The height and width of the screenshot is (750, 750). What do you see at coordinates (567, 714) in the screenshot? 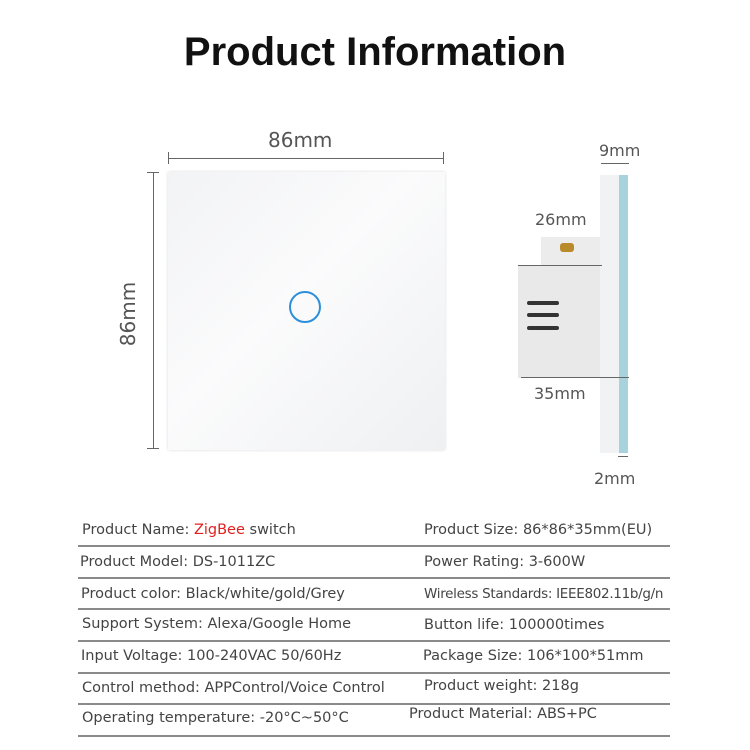
I see `spec-value: ABS+PC` at bounding box center [567, 714].